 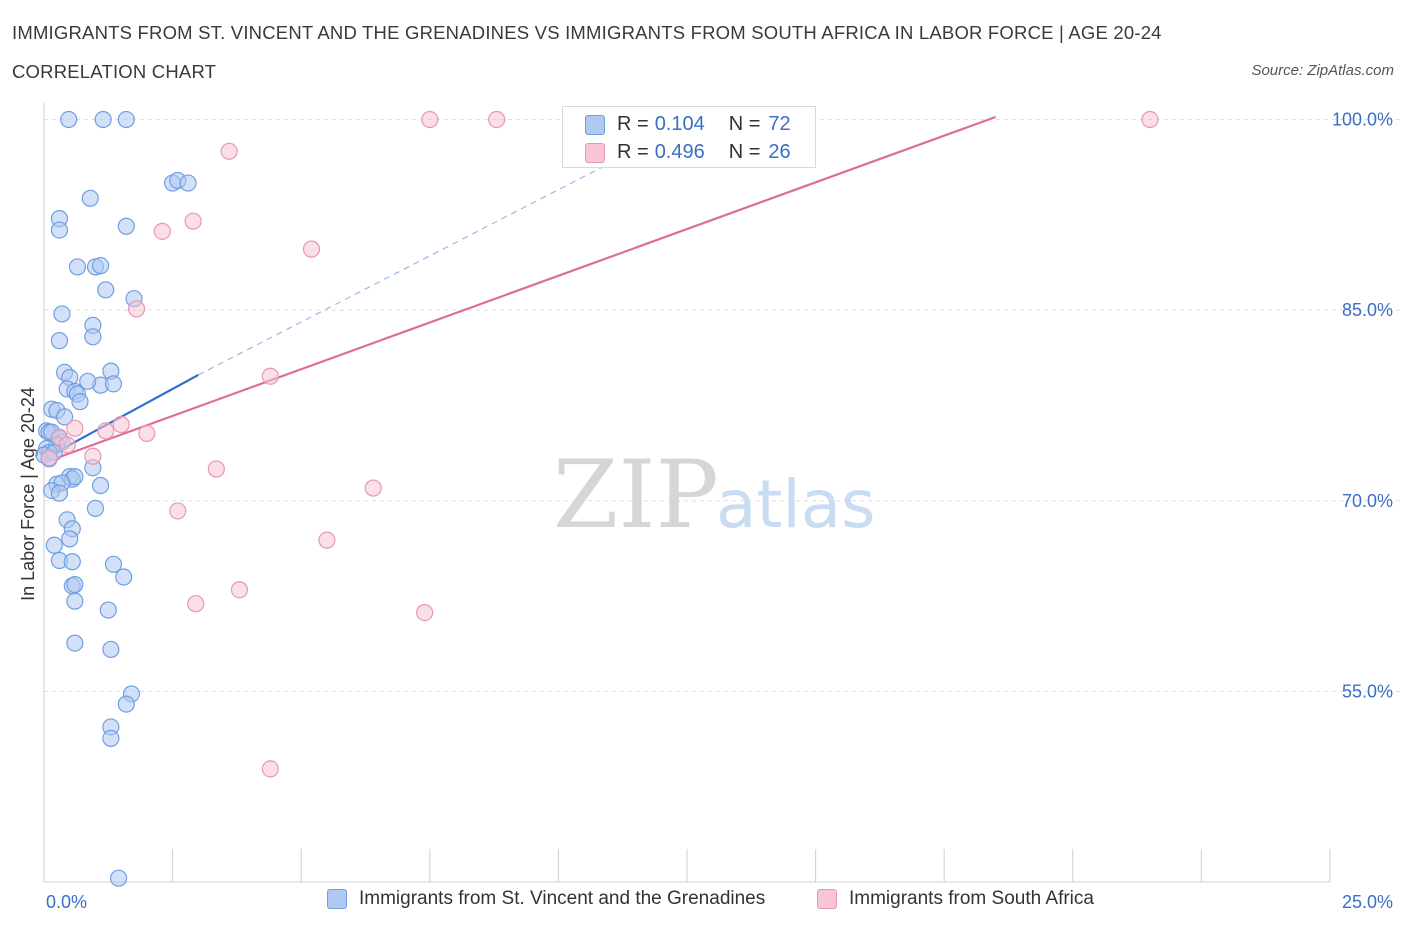 I want to click on stats-n-value-blue: 72, so click(x=779, y=124).